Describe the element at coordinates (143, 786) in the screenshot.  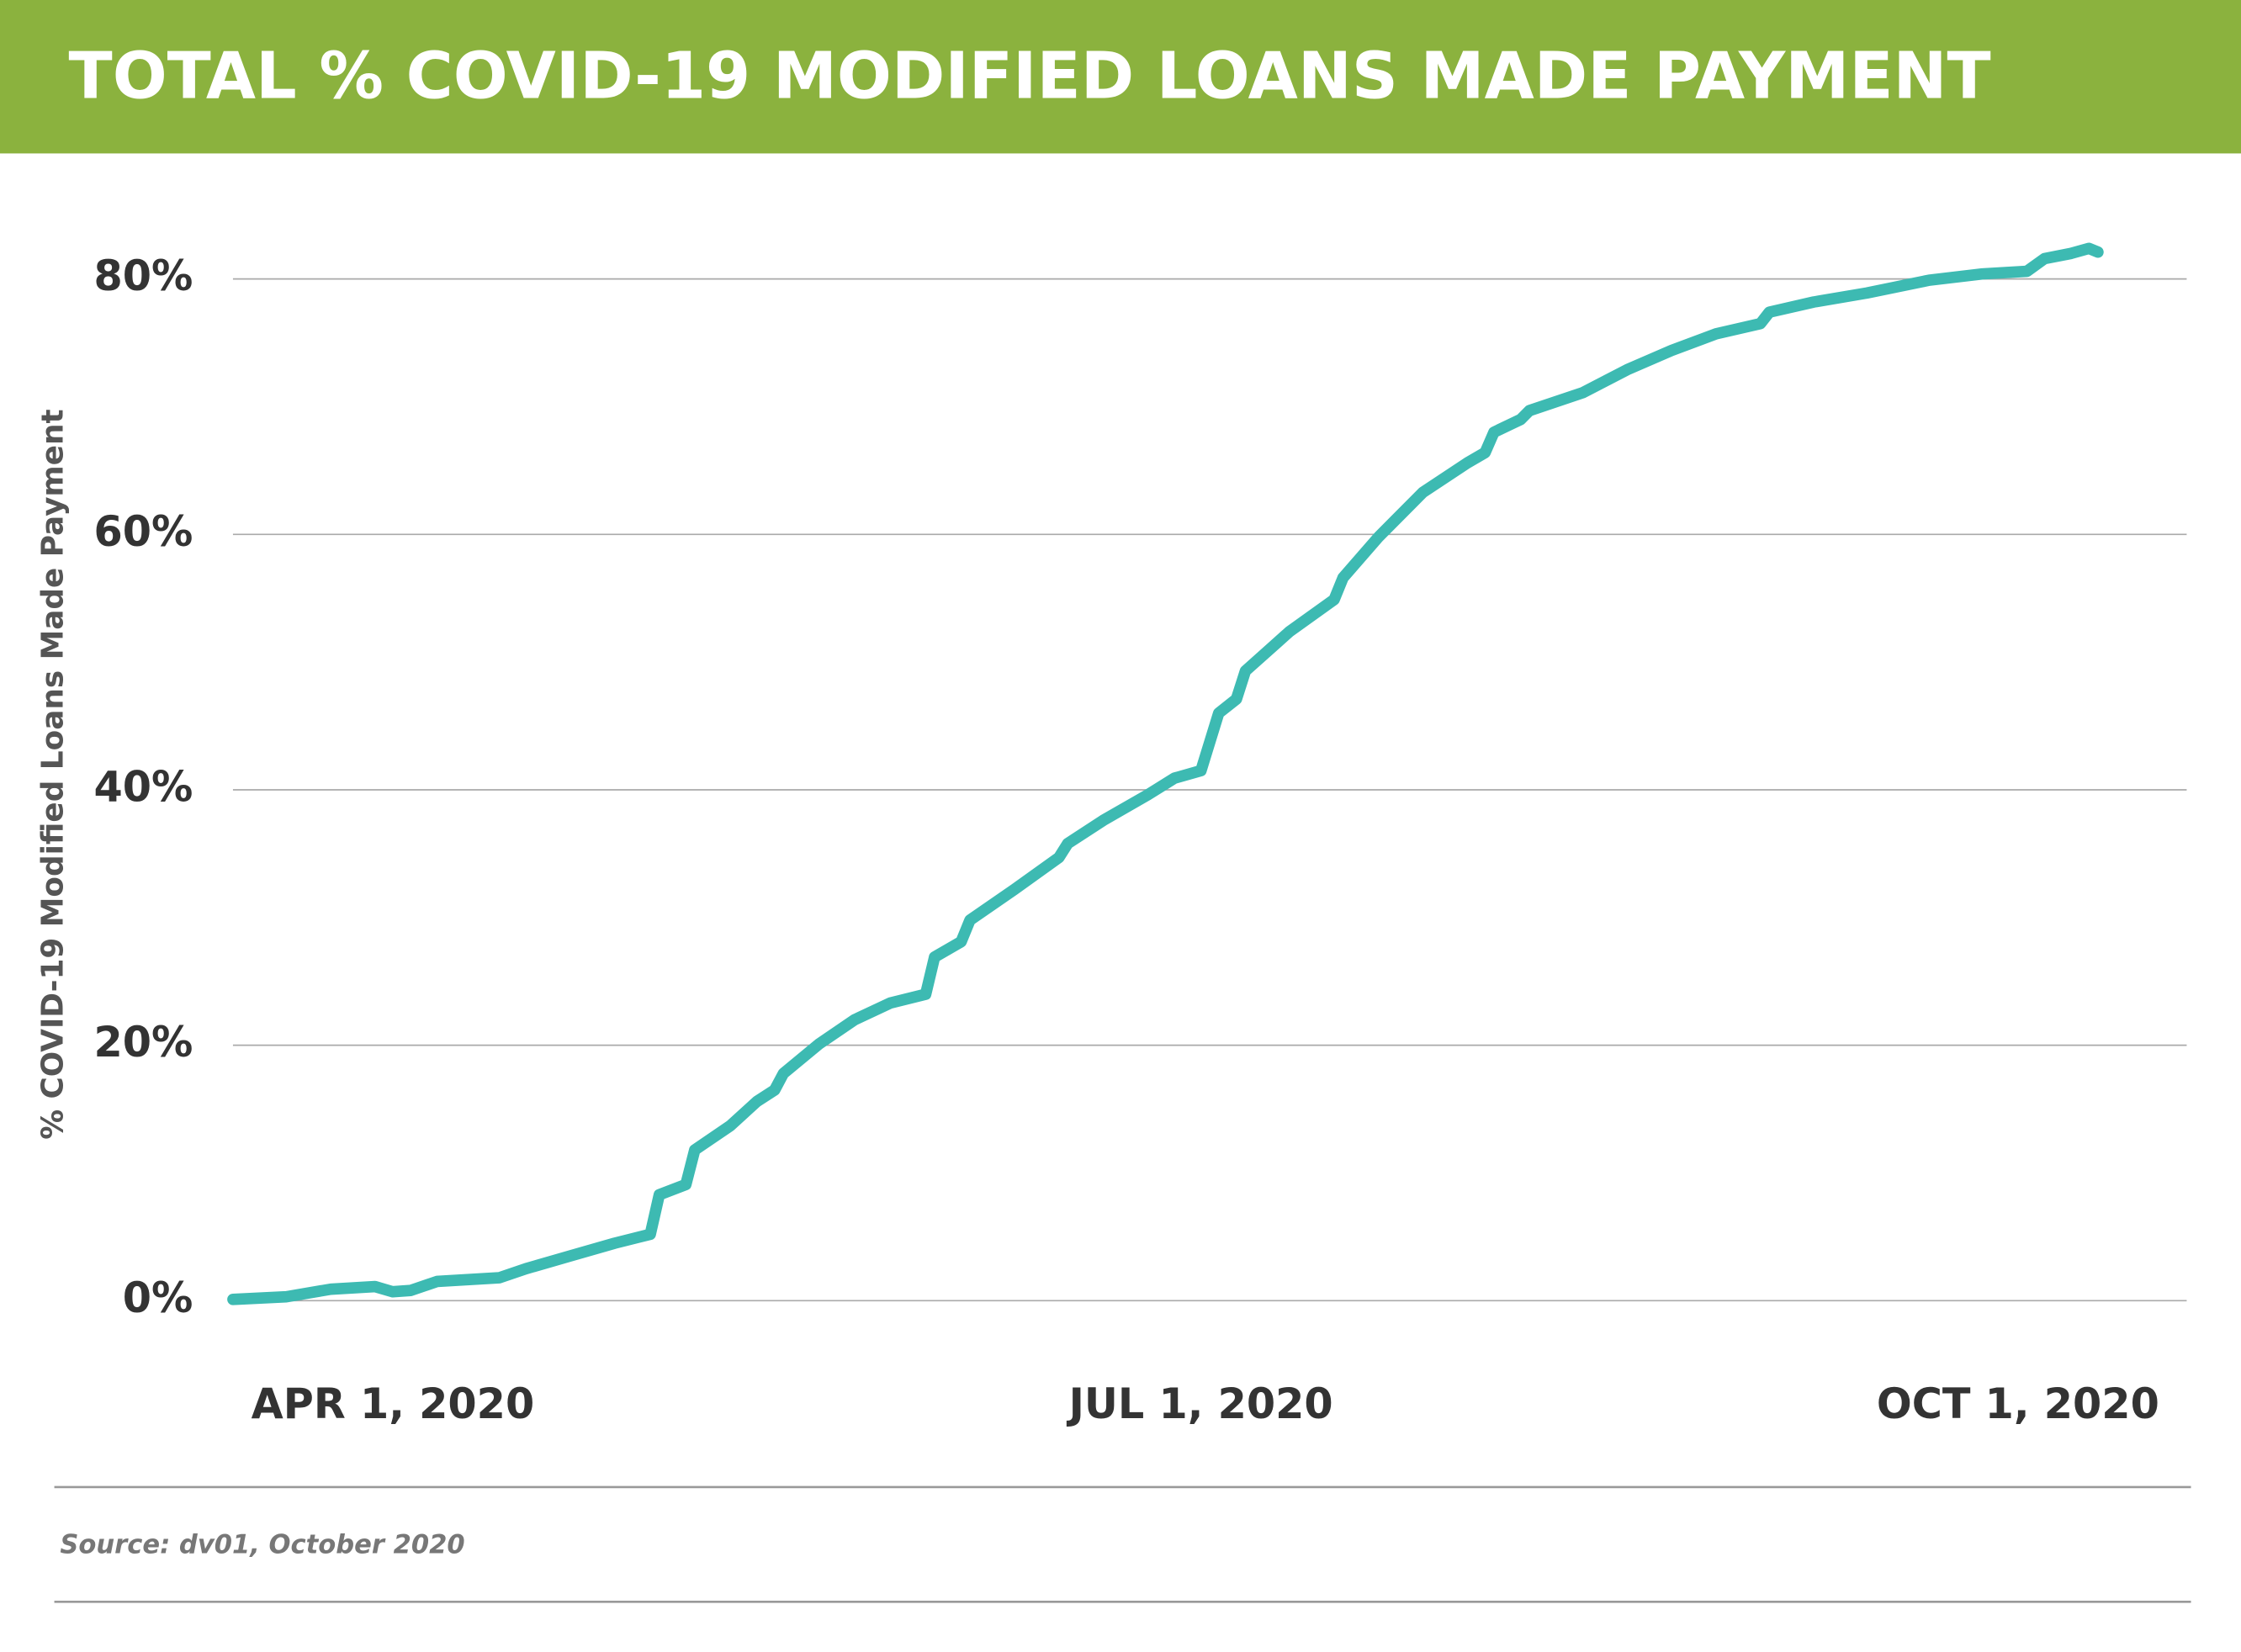
I see `y-tick-label: 40%` at that location.